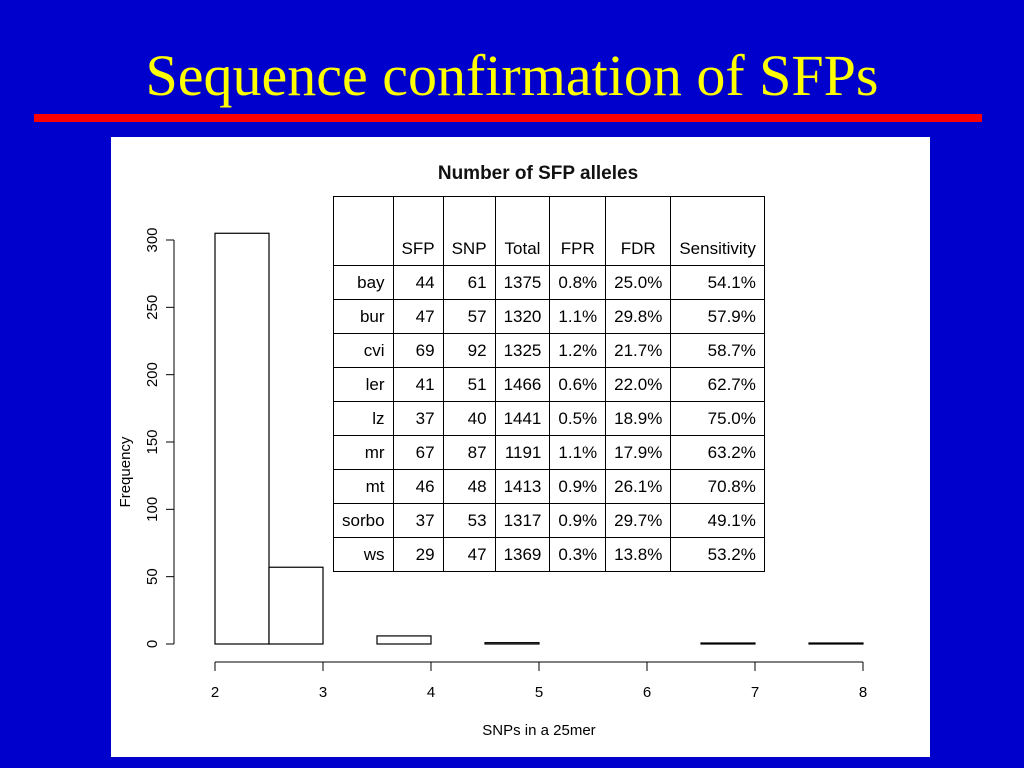 The width and height of the screenshot is (1024, 768). I want to click on x-tick-label: 4, so click(431, 692).